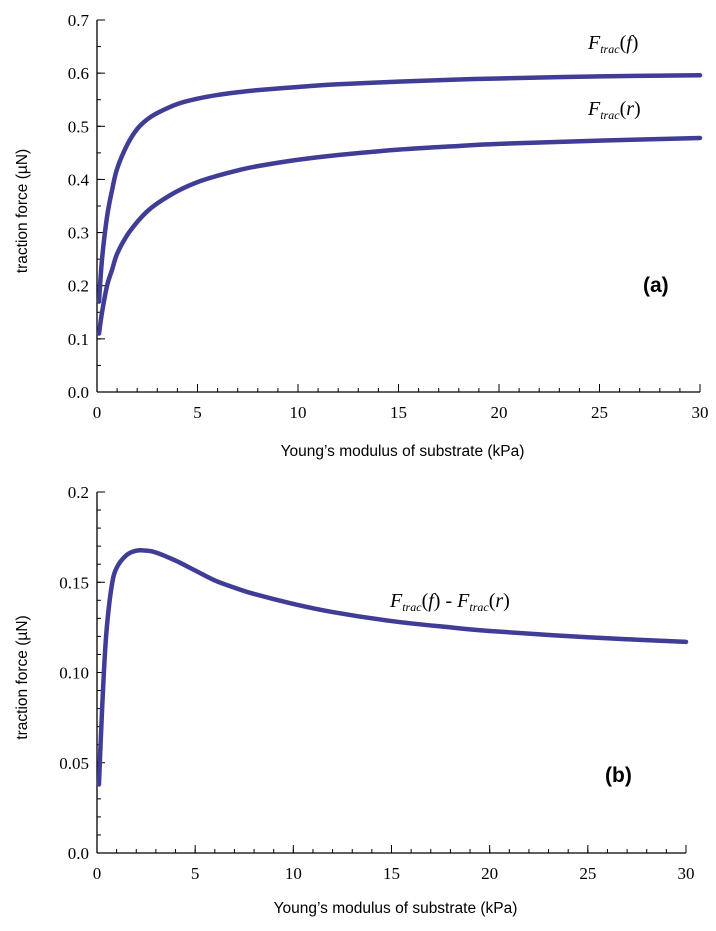 This screenshot has height=931, width=716. Describe the element at coordinates (612, 44) in the screenshot. I see `series-label: Ftrac(f)` at that location.